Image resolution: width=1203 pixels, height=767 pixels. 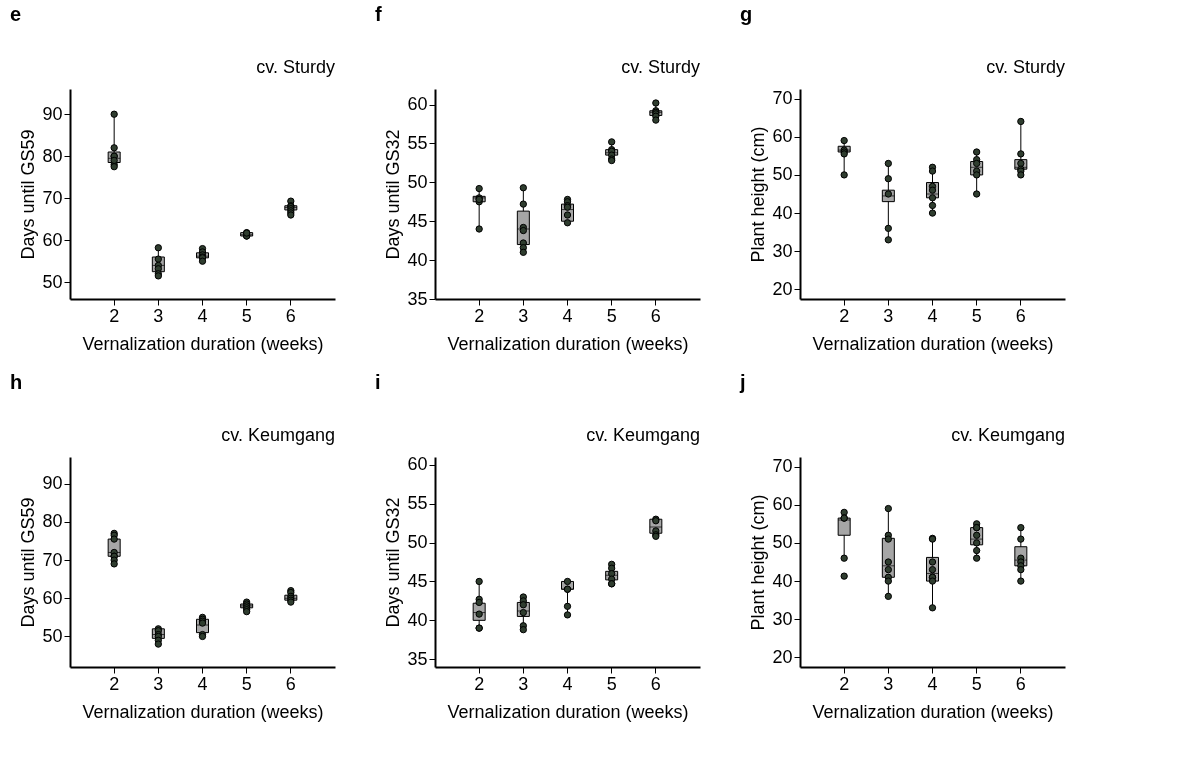 I want to click on chart-title: g, so click(x=746, y=14).